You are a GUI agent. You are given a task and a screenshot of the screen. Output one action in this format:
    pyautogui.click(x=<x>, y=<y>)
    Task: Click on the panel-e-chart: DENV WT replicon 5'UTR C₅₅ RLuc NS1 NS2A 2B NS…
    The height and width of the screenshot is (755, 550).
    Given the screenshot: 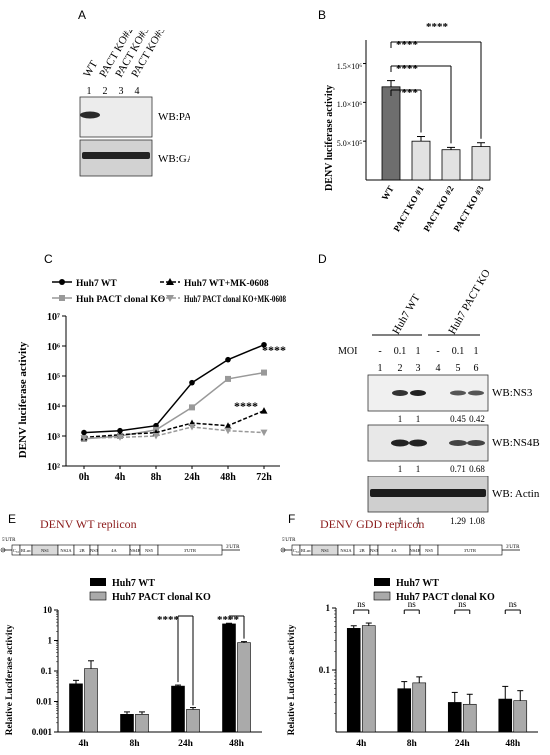 What is the action you would take?
    pyautogui.click(x=131, y=633)
    